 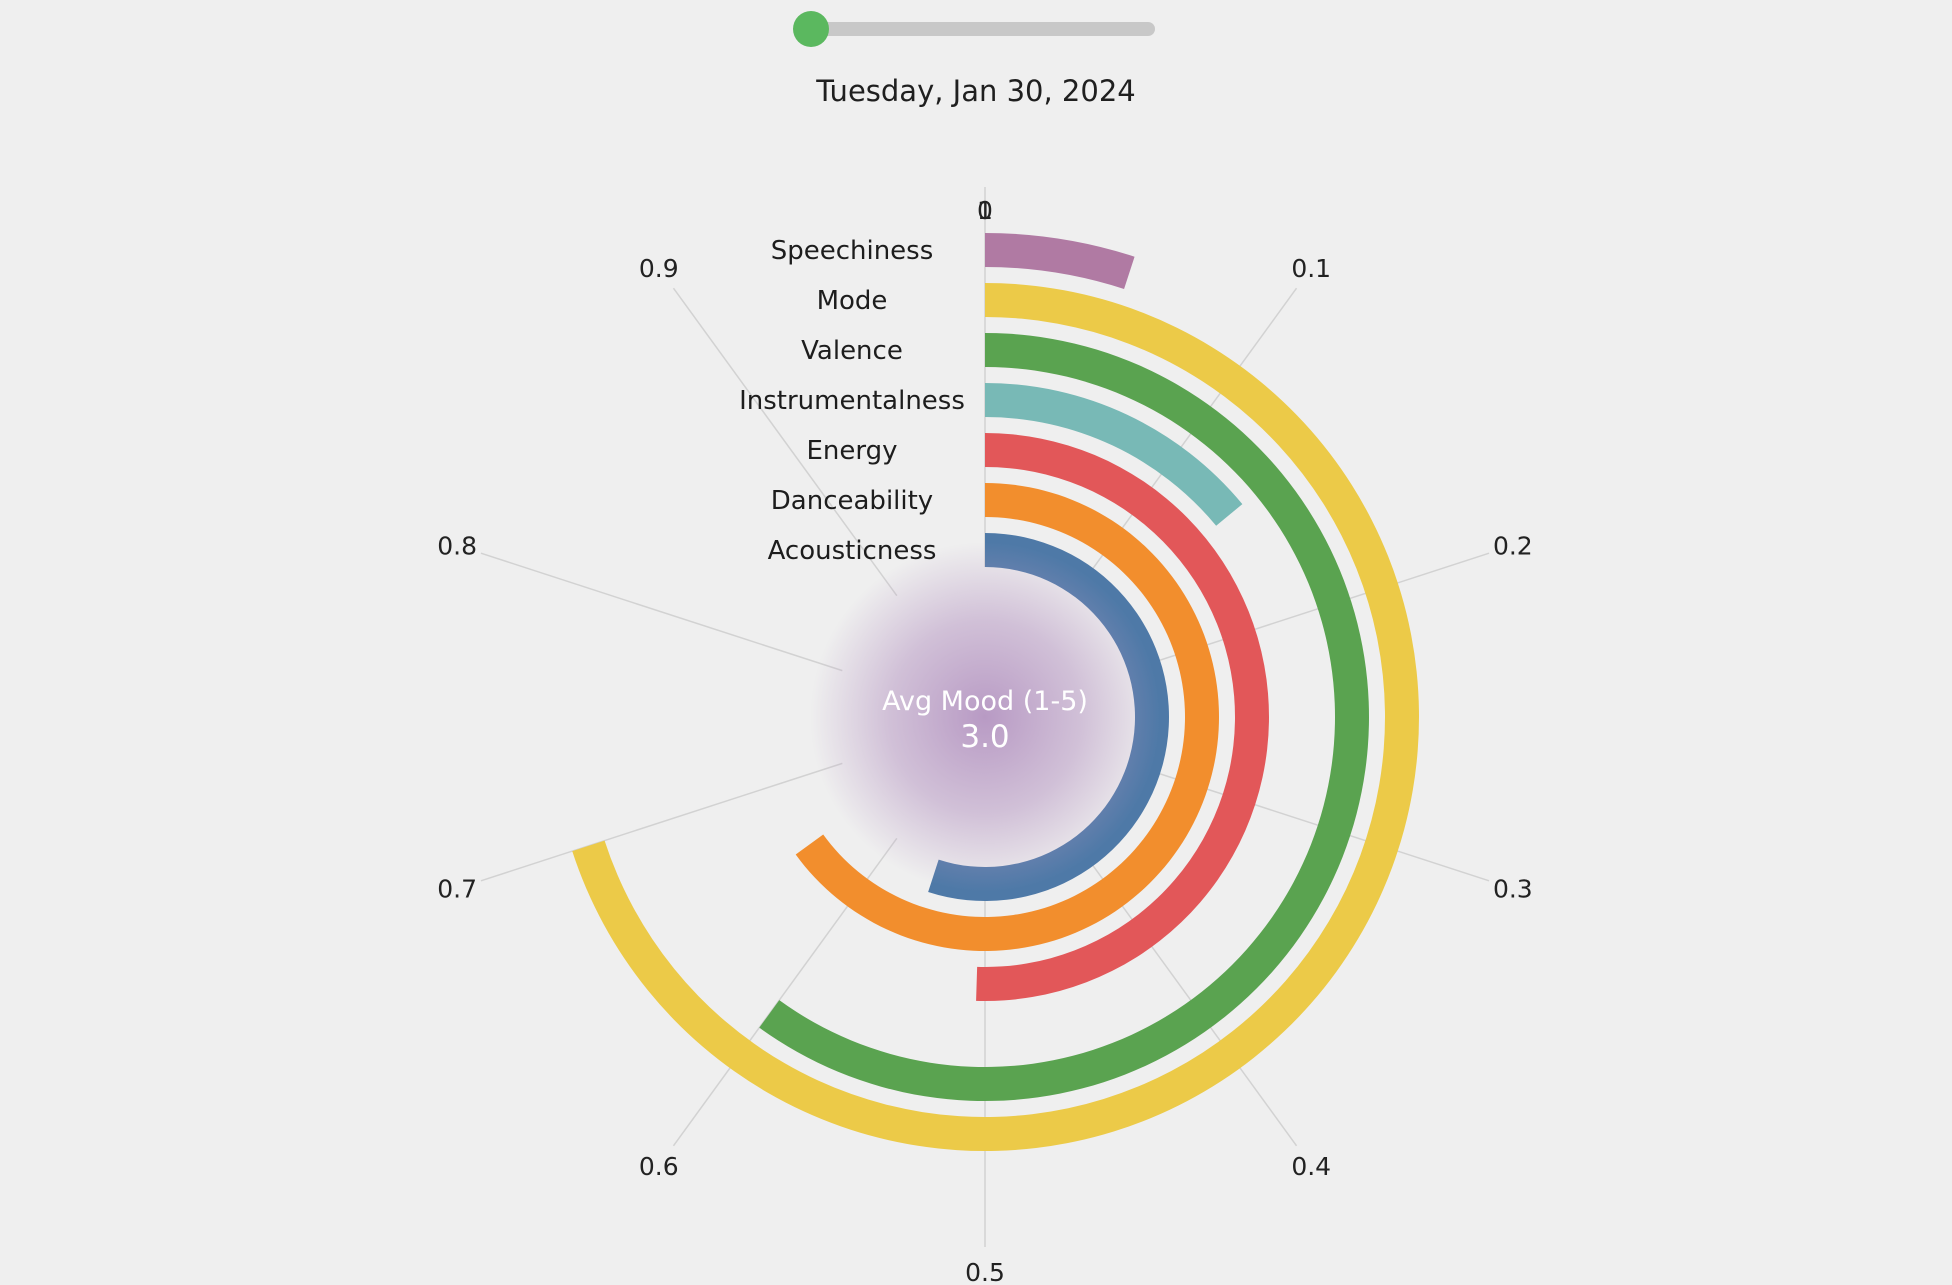 What do you see at coordinates (1311, 268) in the screenshot?
I see `tick-label-0.1: 0.1` at bounding box center [1311, 268].